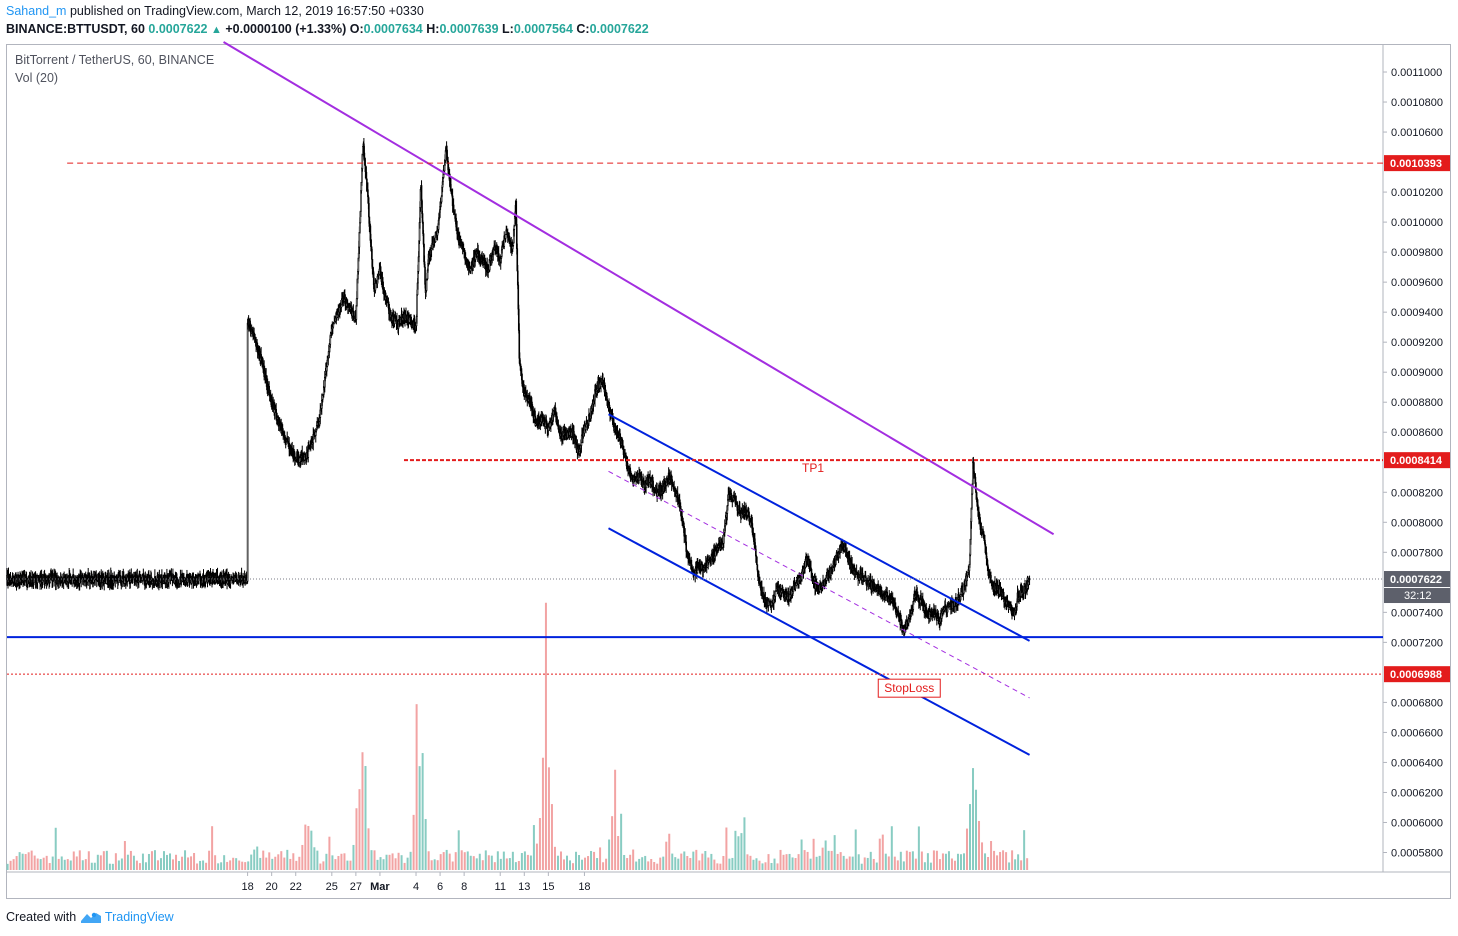  What do you see at coordinates (356, 29) in the screenshot?
I see `open-label: O:` at bounding box center [356, 29].